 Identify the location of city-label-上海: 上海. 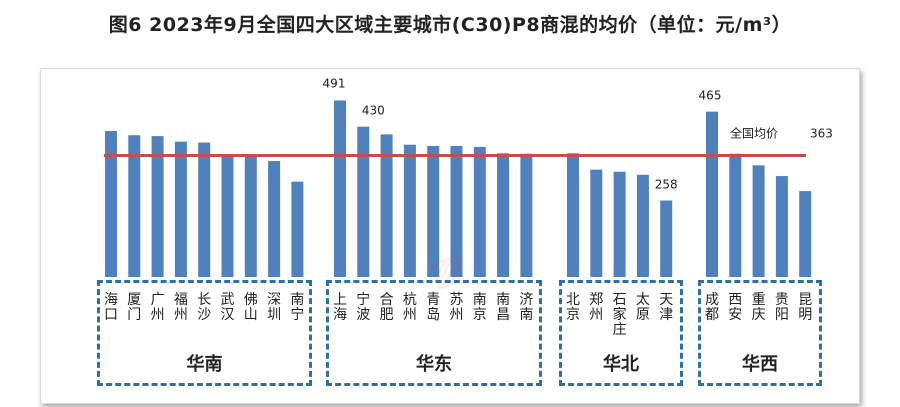
(340, 307).